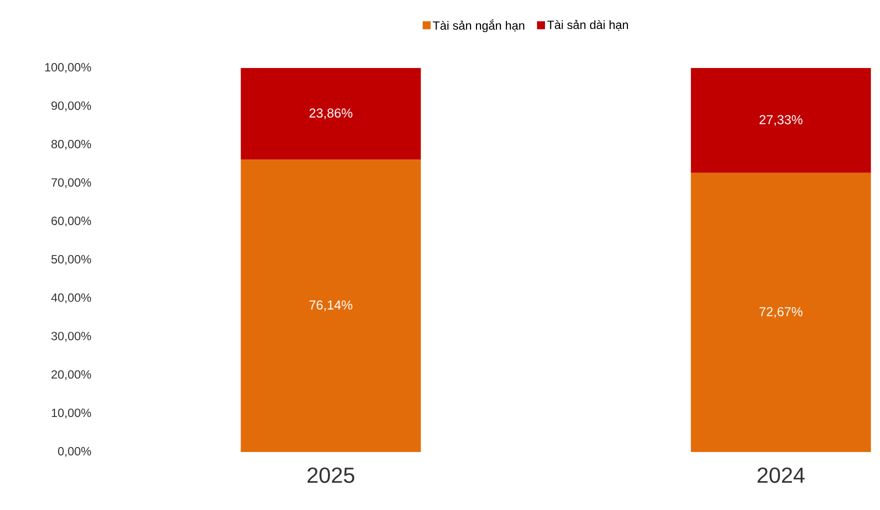 This screenshot has width=880, height=510. What do you see at coordinates (71, 337) in the screenshot?
I see `y-tick-label: 30,00%` at bounding box center [71, 337].